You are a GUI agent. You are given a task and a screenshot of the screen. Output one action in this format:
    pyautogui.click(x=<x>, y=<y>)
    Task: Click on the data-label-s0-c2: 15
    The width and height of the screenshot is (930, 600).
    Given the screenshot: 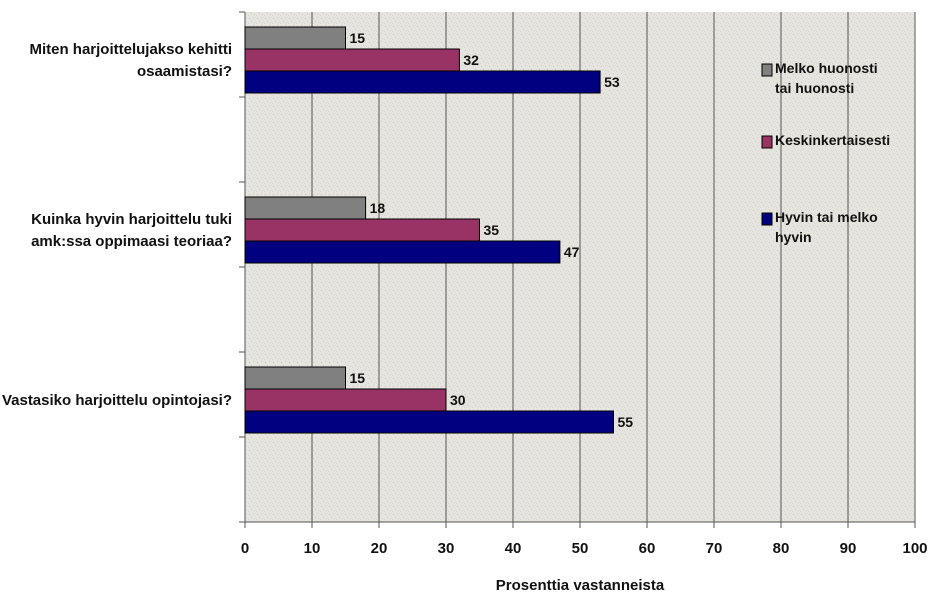 What is the action you would take?
    pyautogui.click(x=358, y=378)
    